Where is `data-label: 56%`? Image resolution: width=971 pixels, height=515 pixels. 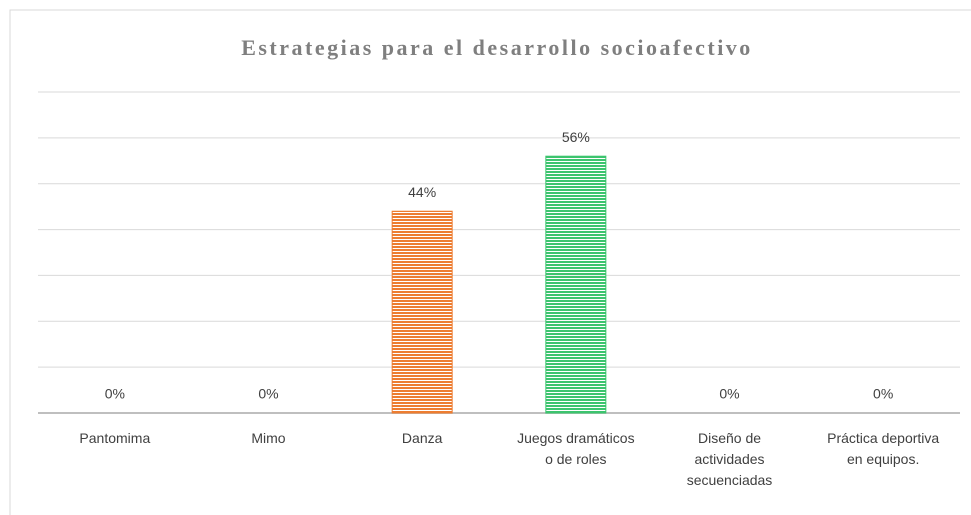
data-label: 56% is located at coordinates (576, 137).